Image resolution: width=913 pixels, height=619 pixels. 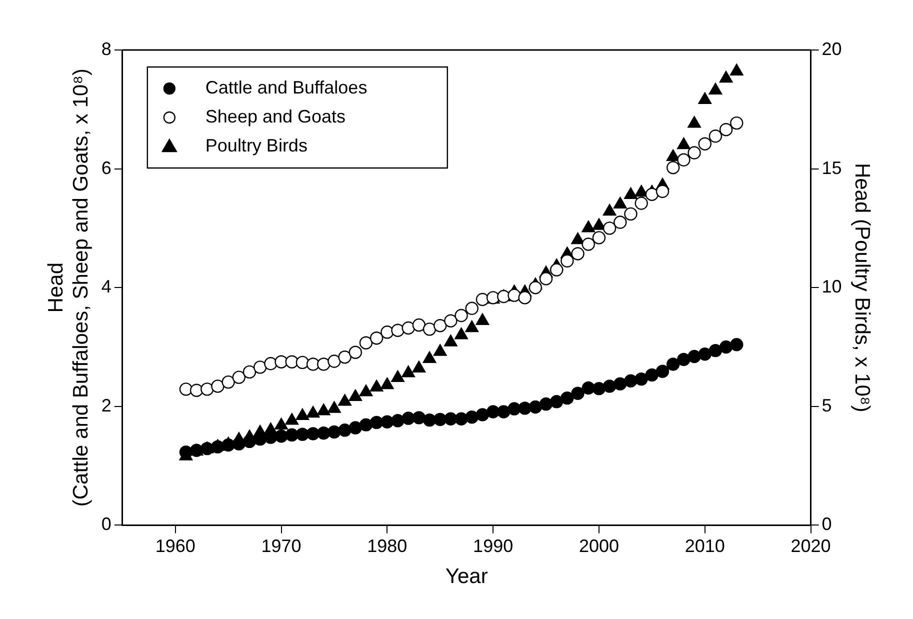 I want to click on y-tick-label: 4, so click(x=106, y=286).